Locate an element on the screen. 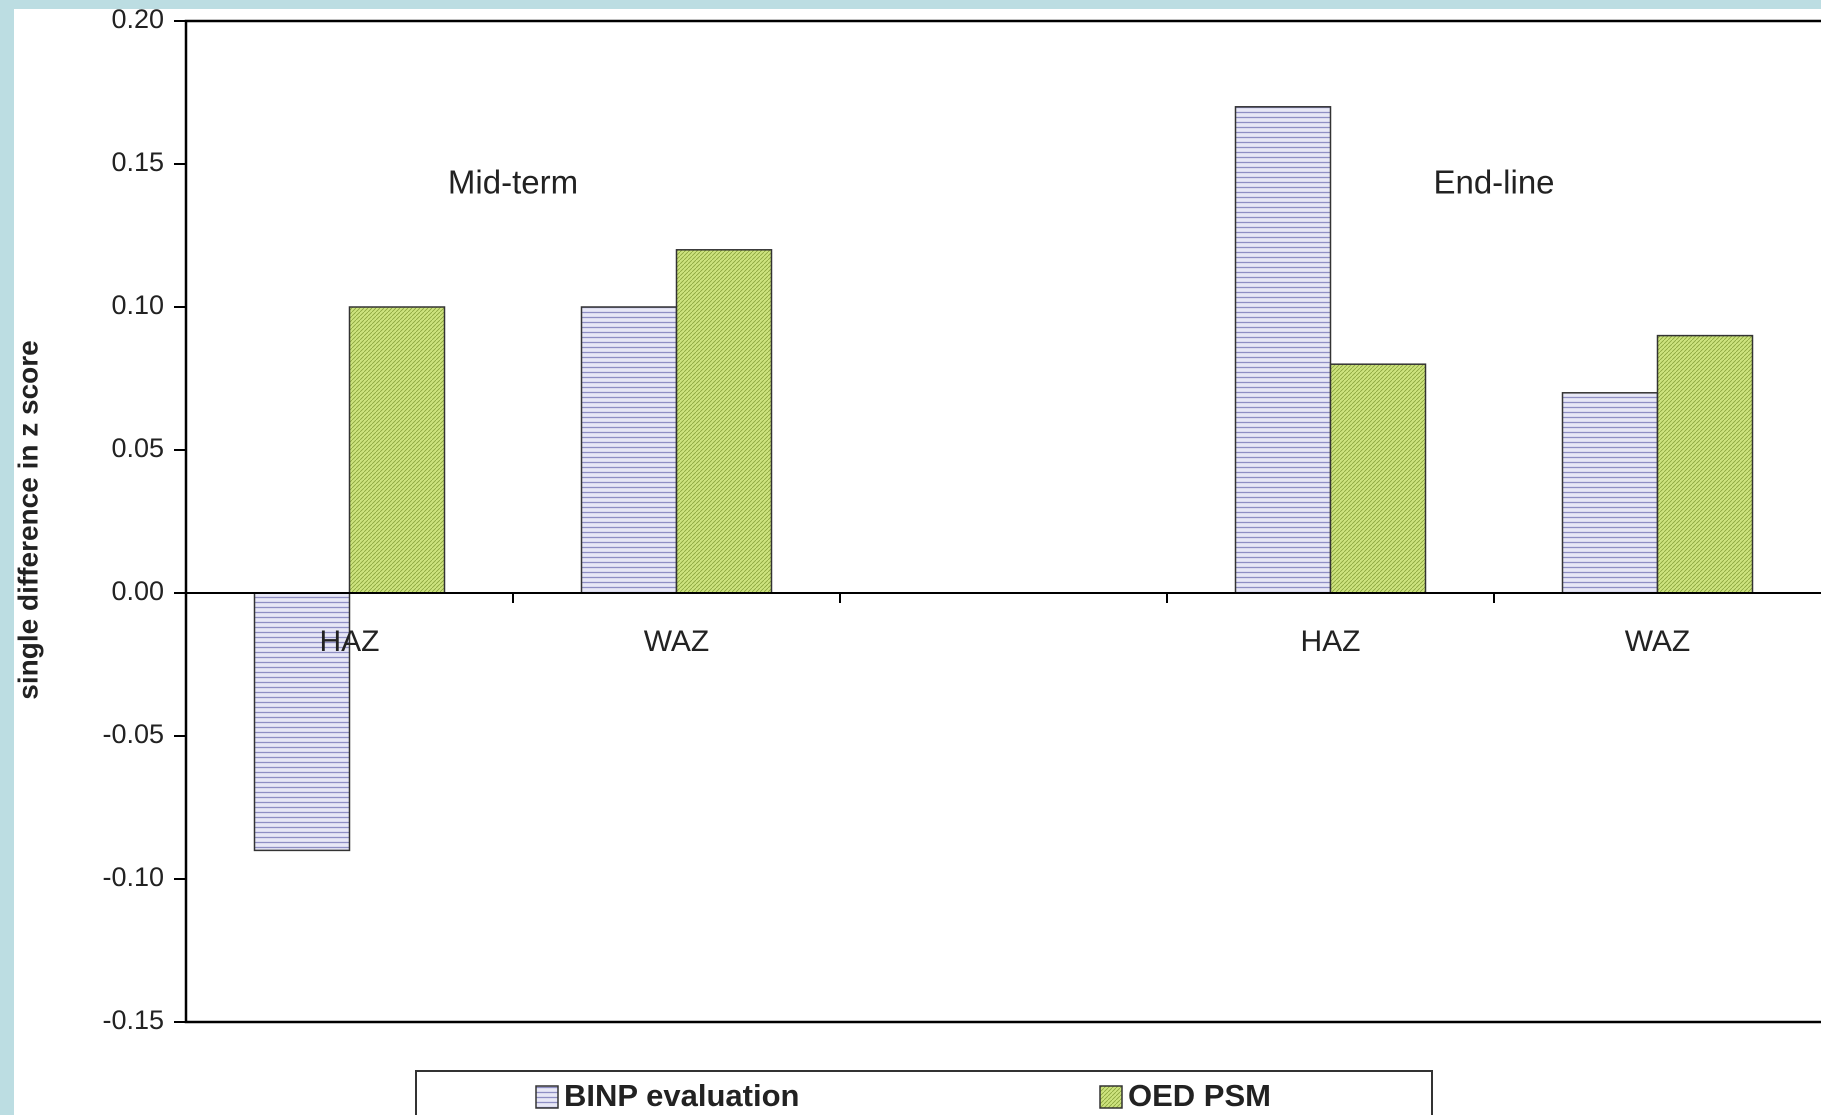 Image resolution: width=1821 pixels, height=1115 pixels. y-tick-label: -0.10 is located at coordinates (133, 877).